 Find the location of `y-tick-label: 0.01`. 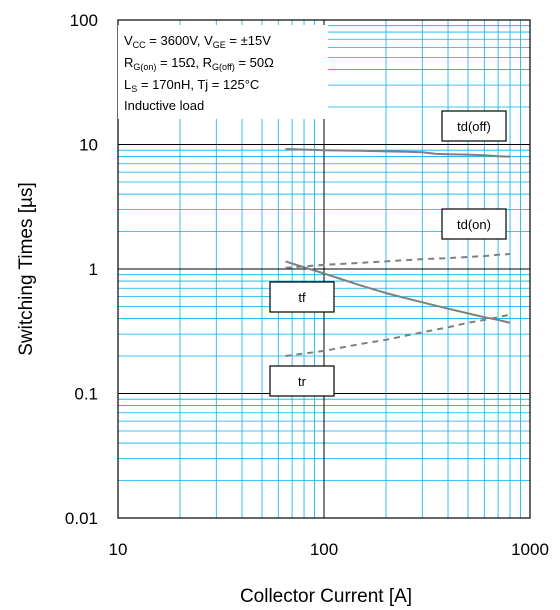

y-tick-label: 0.01 is located at coordinates (81, 518).